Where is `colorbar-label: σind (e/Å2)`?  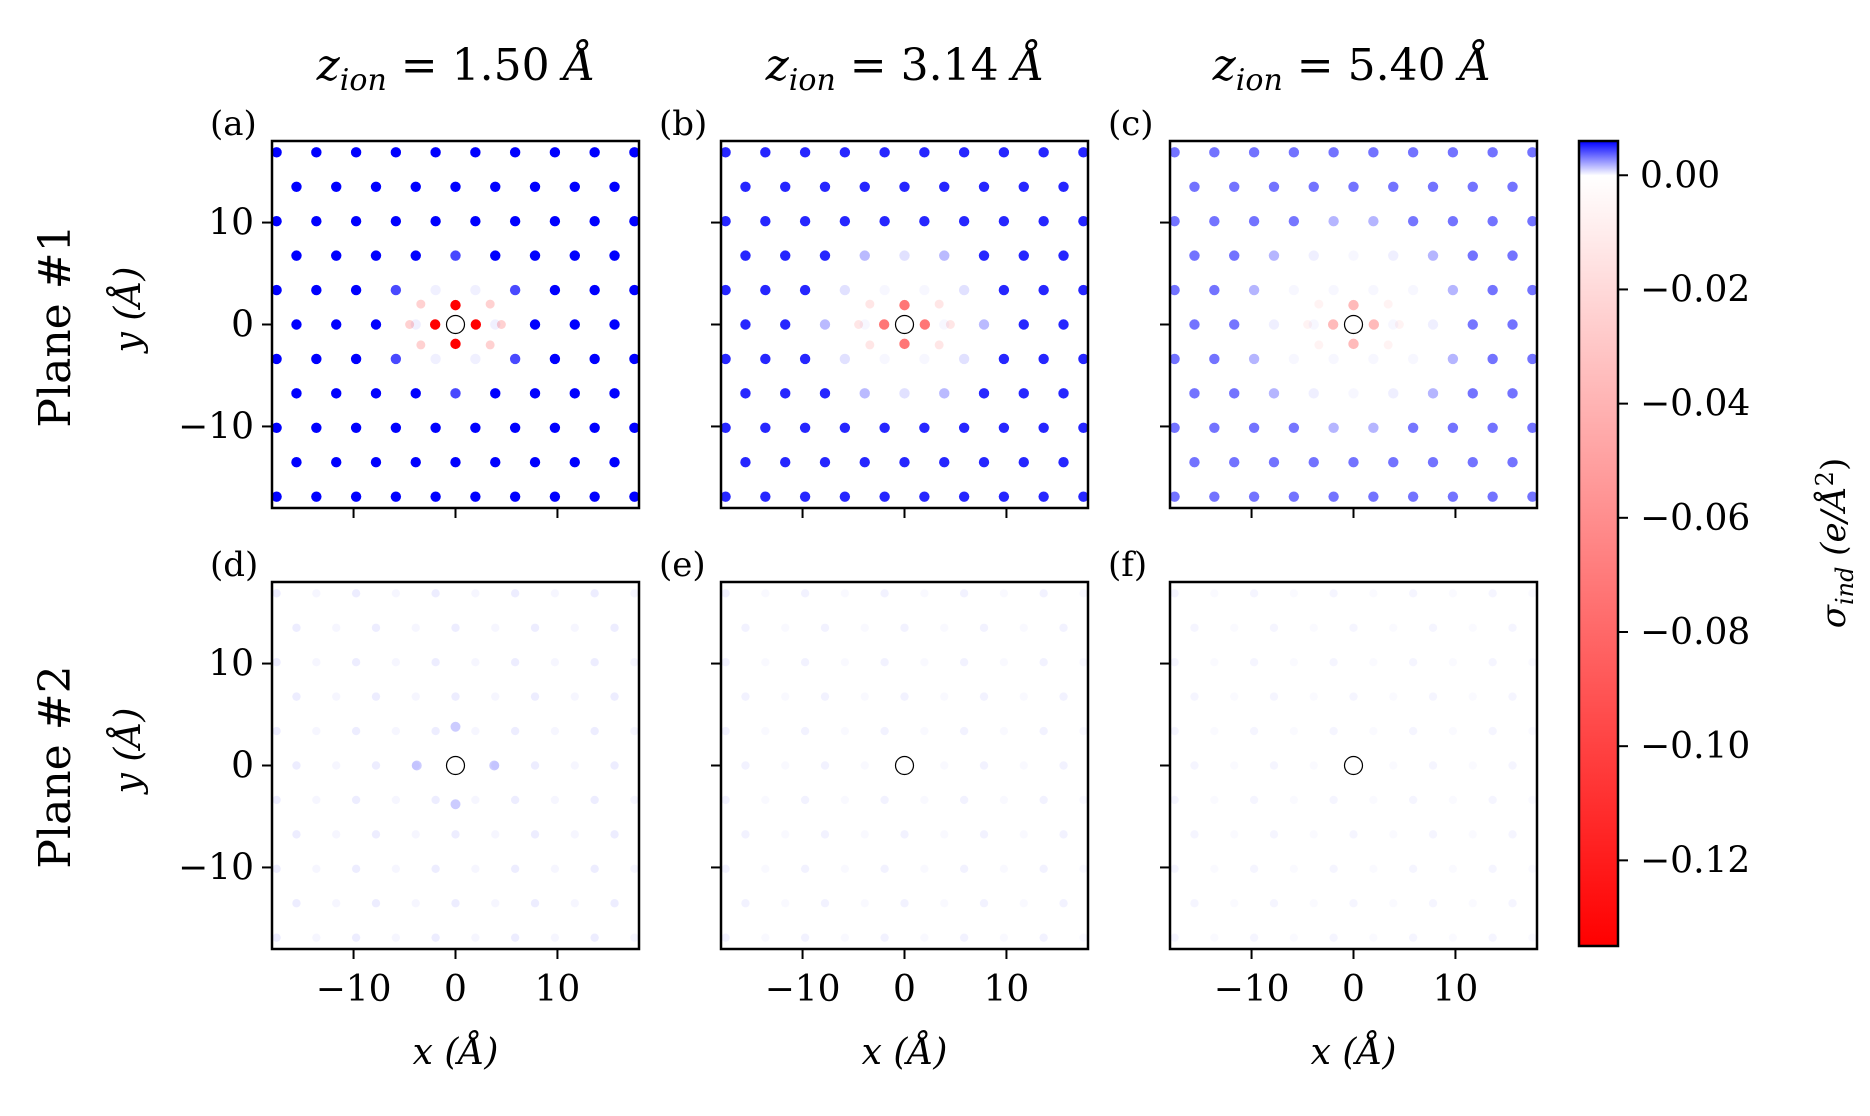 colorbar-label: σind (e/Å2) is located at coordinates (1835, 543).